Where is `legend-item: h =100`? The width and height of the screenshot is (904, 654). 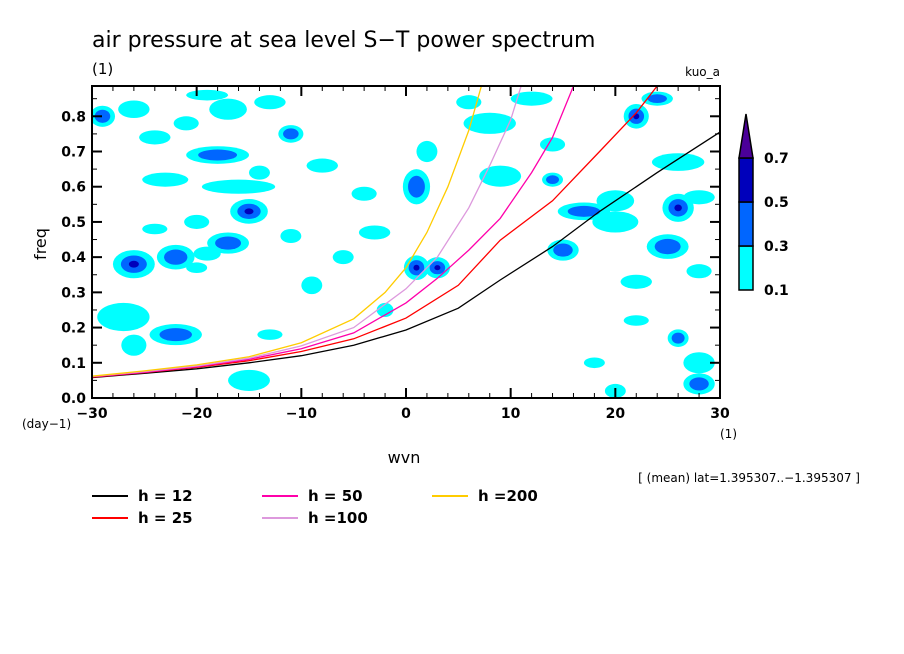
legend-item: h =100 is located at coordinates (315, 518).